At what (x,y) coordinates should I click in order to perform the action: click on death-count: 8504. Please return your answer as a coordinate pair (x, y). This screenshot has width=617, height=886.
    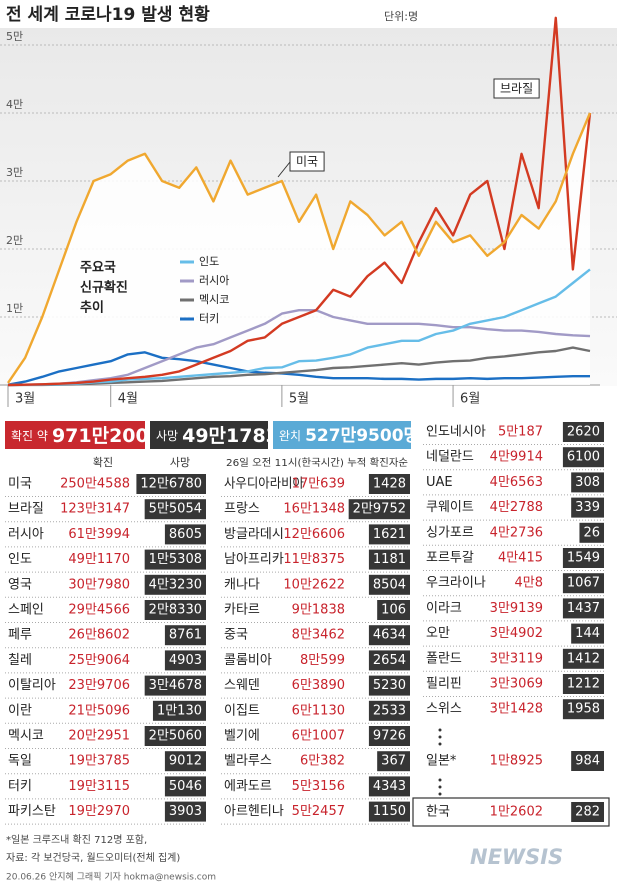
    Looking at the image, I should click on (389, 584).